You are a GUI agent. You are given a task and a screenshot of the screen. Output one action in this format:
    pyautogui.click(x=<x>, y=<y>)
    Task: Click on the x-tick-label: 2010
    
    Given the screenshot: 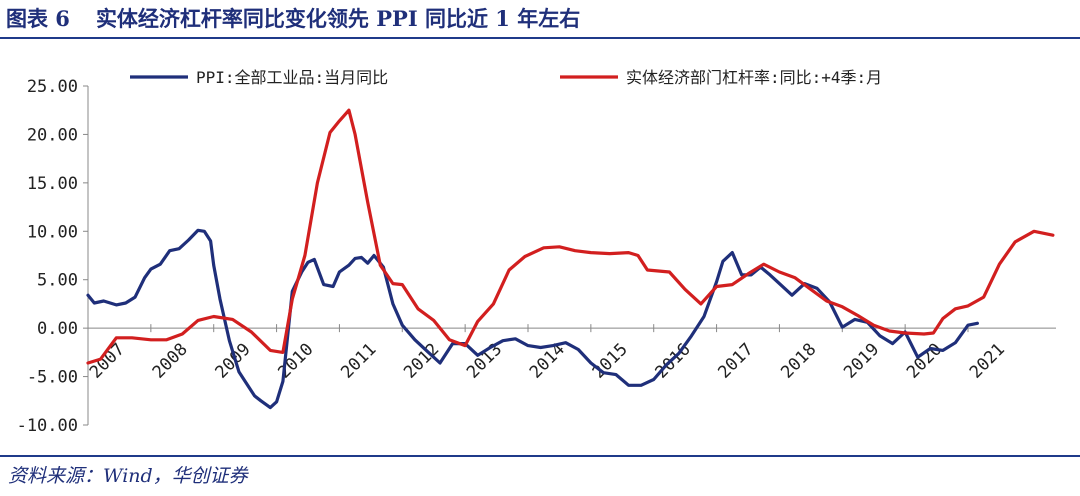 What is the action you would take?
    pyautogui.click(x=295, y=361)
    